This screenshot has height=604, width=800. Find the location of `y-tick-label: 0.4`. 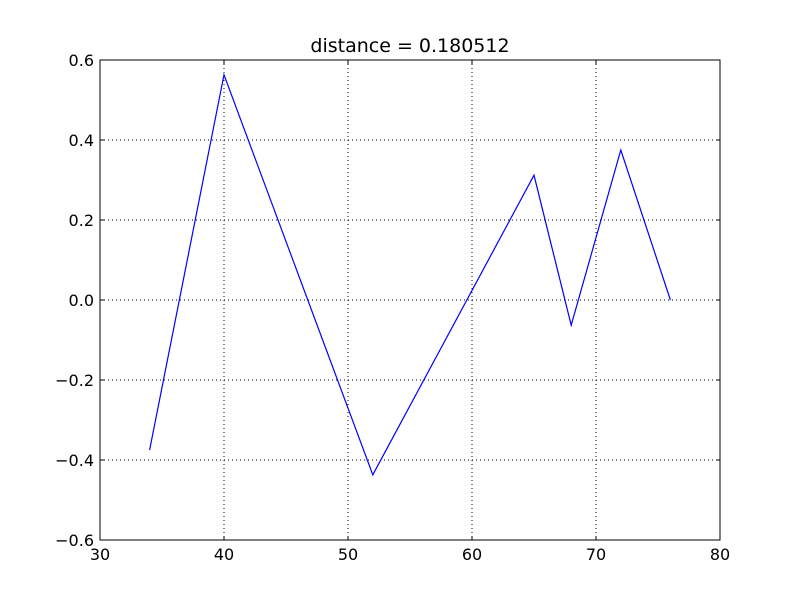

y-tick-label: 0.4 is located at coordinates (81, 140).